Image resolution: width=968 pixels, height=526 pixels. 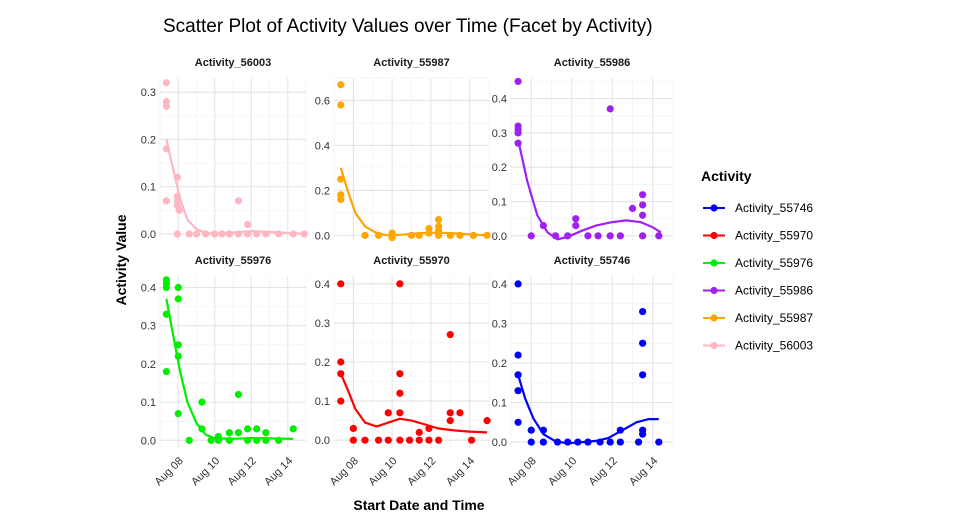 I want to click on legend-item: Activity_55987, so click(x=758, y=318).